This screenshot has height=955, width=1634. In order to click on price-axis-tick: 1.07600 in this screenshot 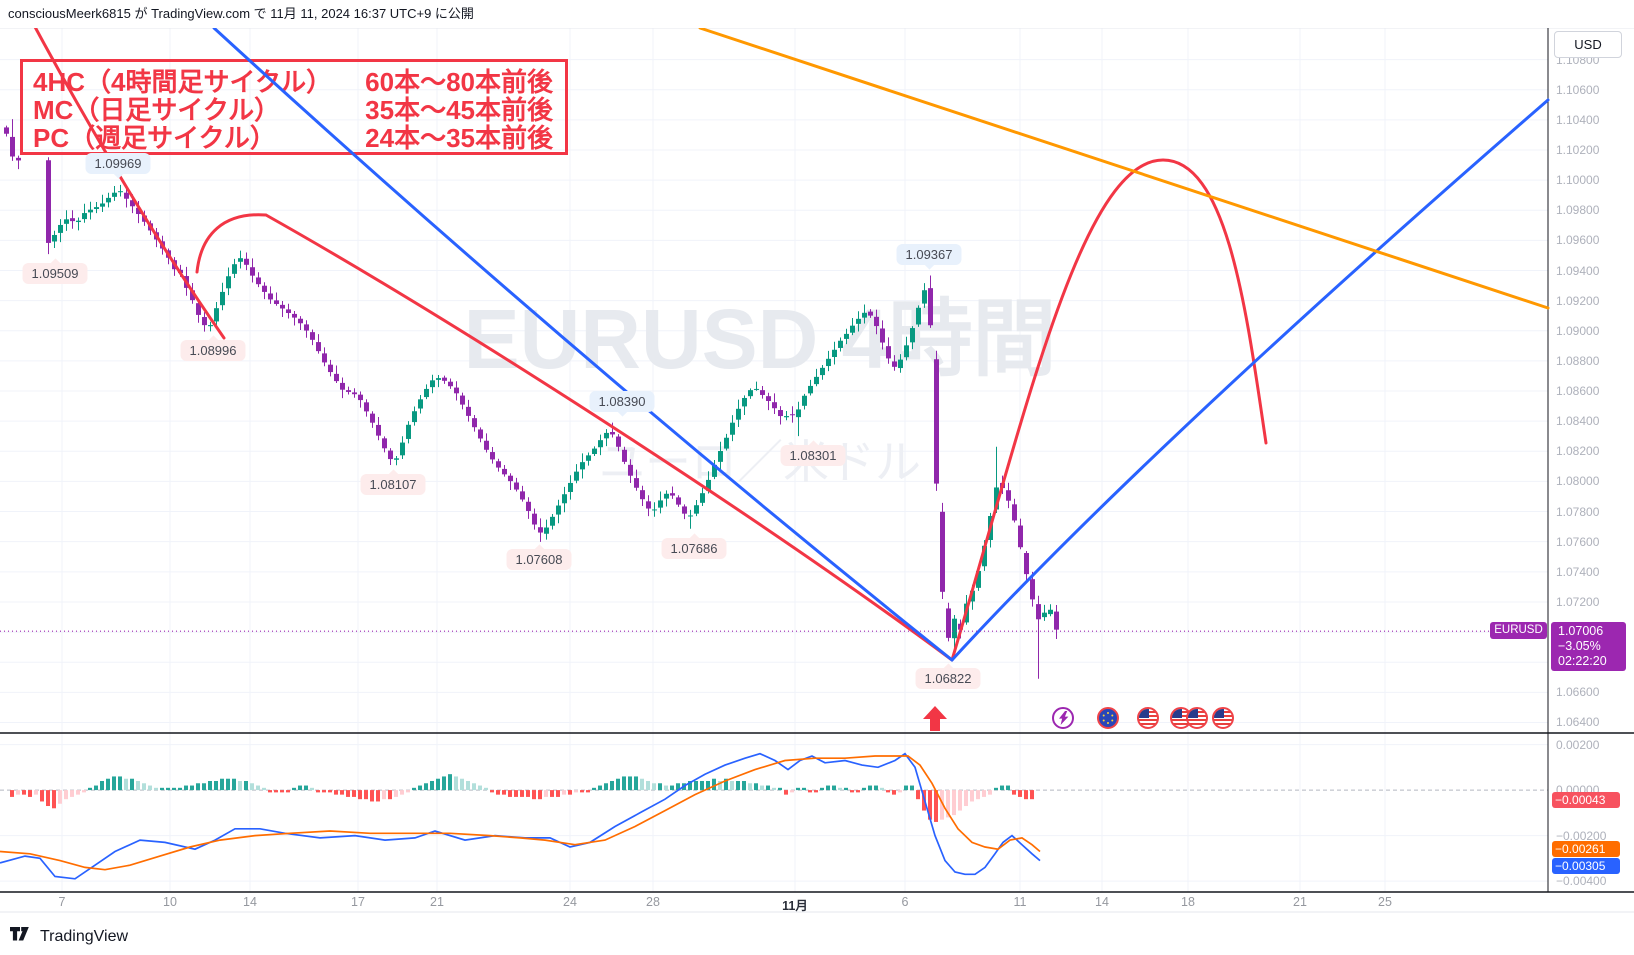, I will do `click(1578, 541)`.